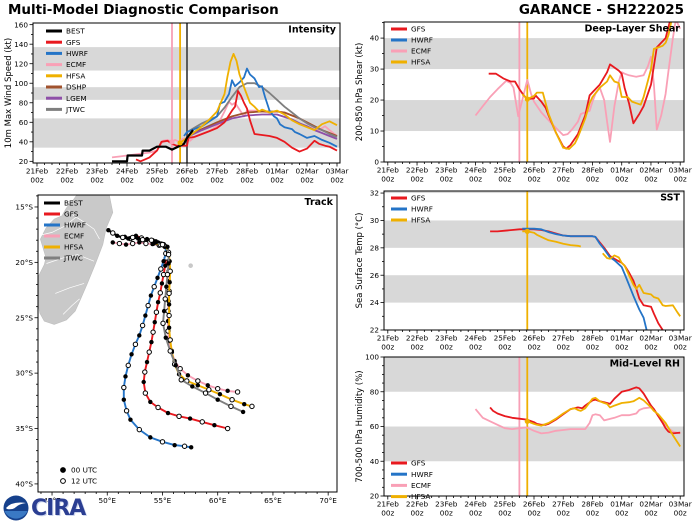 The width and height of the screenshot is (700, 525). Describe the element at coordinates (71, 306) in the screenshot. I see `province-border` at that location.